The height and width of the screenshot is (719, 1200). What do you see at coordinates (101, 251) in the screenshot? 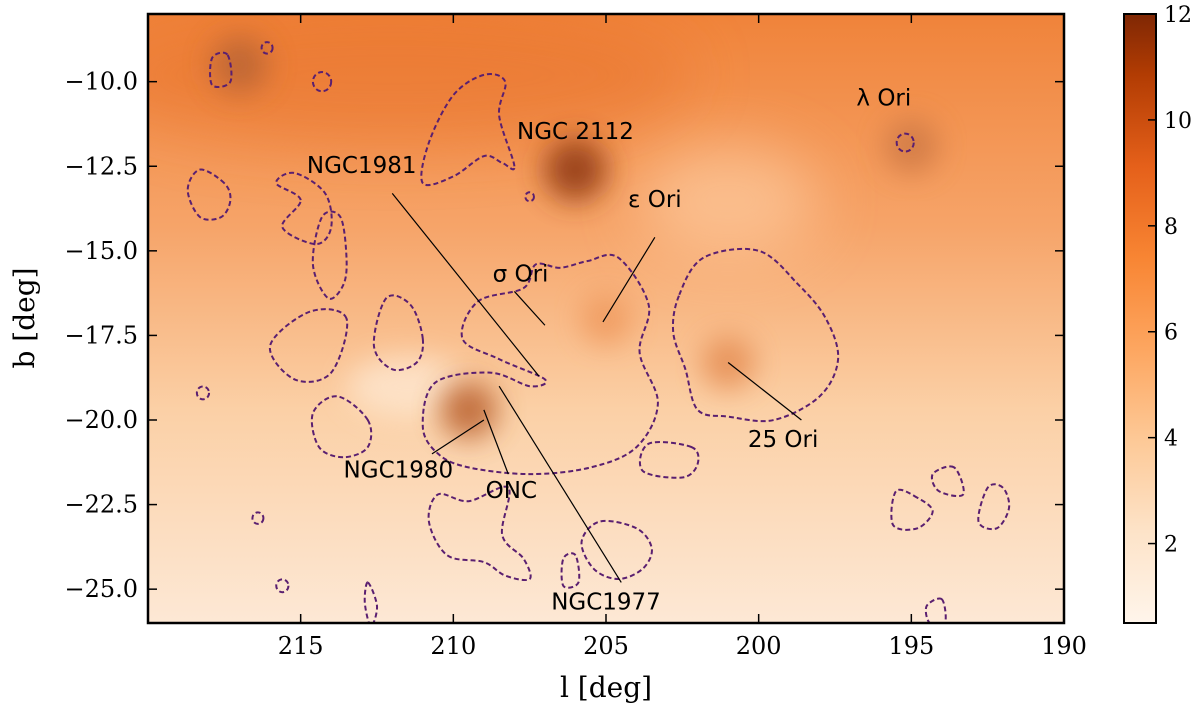
I see `y-tick-label: −15.0` at bounding box center [101, 251].